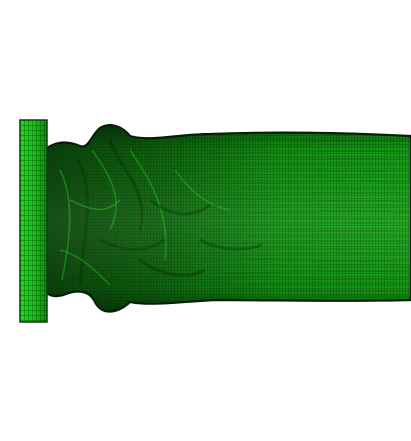 This screenshot has height=441, width=411. What do you see at coordinates (33, 221) in the screenshot?
I see `end-flange` at bounding box center [33, 221].